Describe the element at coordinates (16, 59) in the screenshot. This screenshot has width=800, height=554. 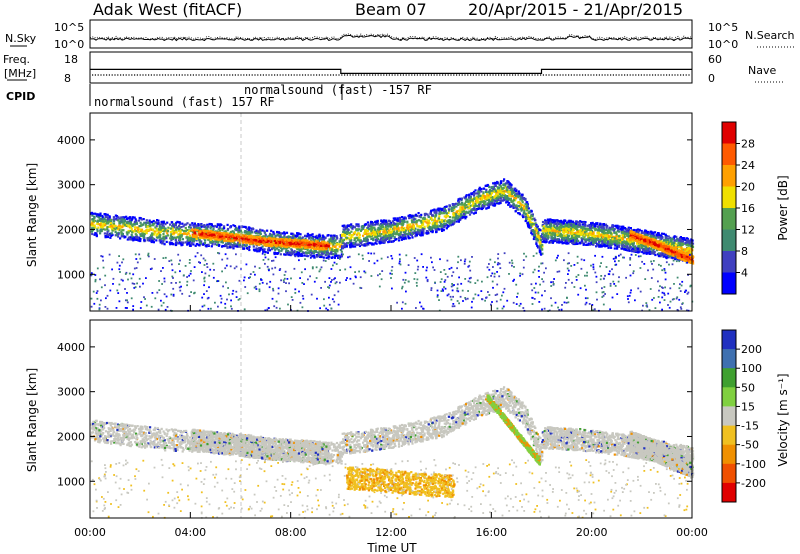
I see `freq-label: Freq.` at that location.